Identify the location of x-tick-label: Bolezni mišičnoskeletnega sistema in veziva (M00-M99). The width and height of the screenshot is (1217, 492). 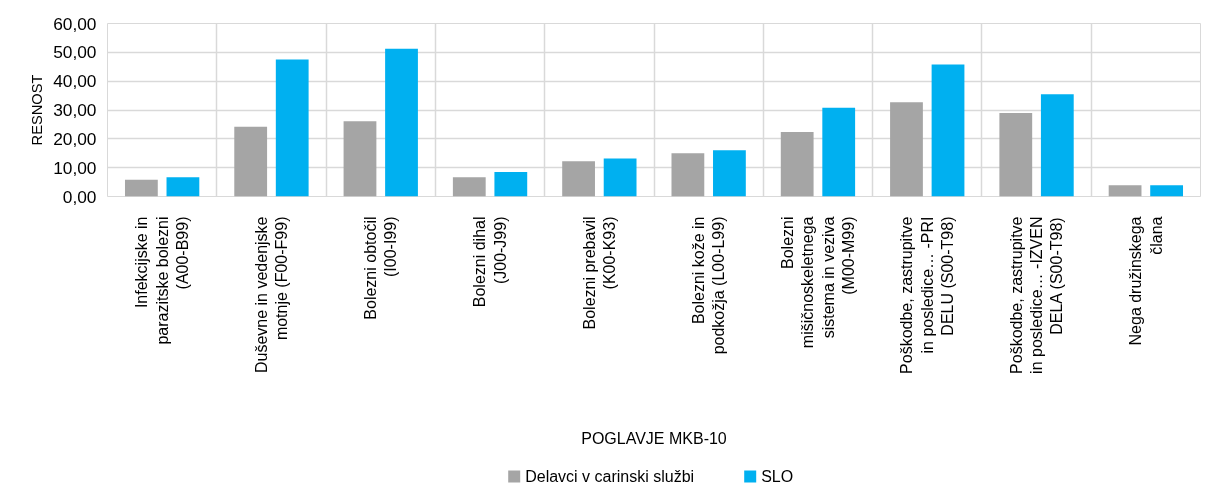
(818, 282).